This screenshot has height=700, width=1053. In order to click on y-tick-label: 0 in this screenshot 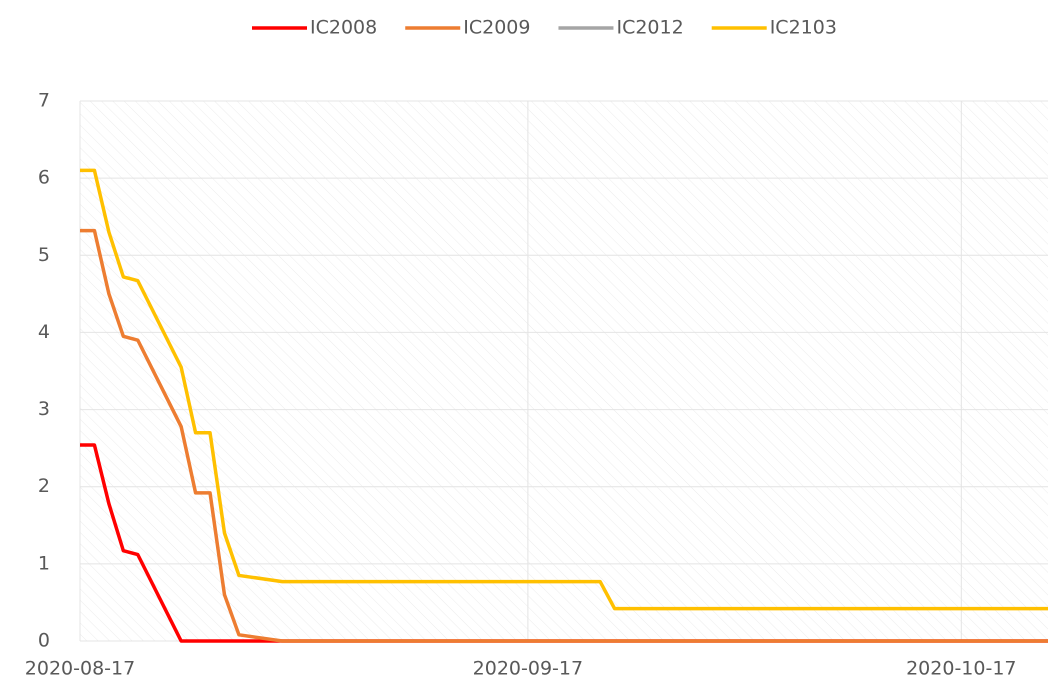, I will do `click(44, 641)`.